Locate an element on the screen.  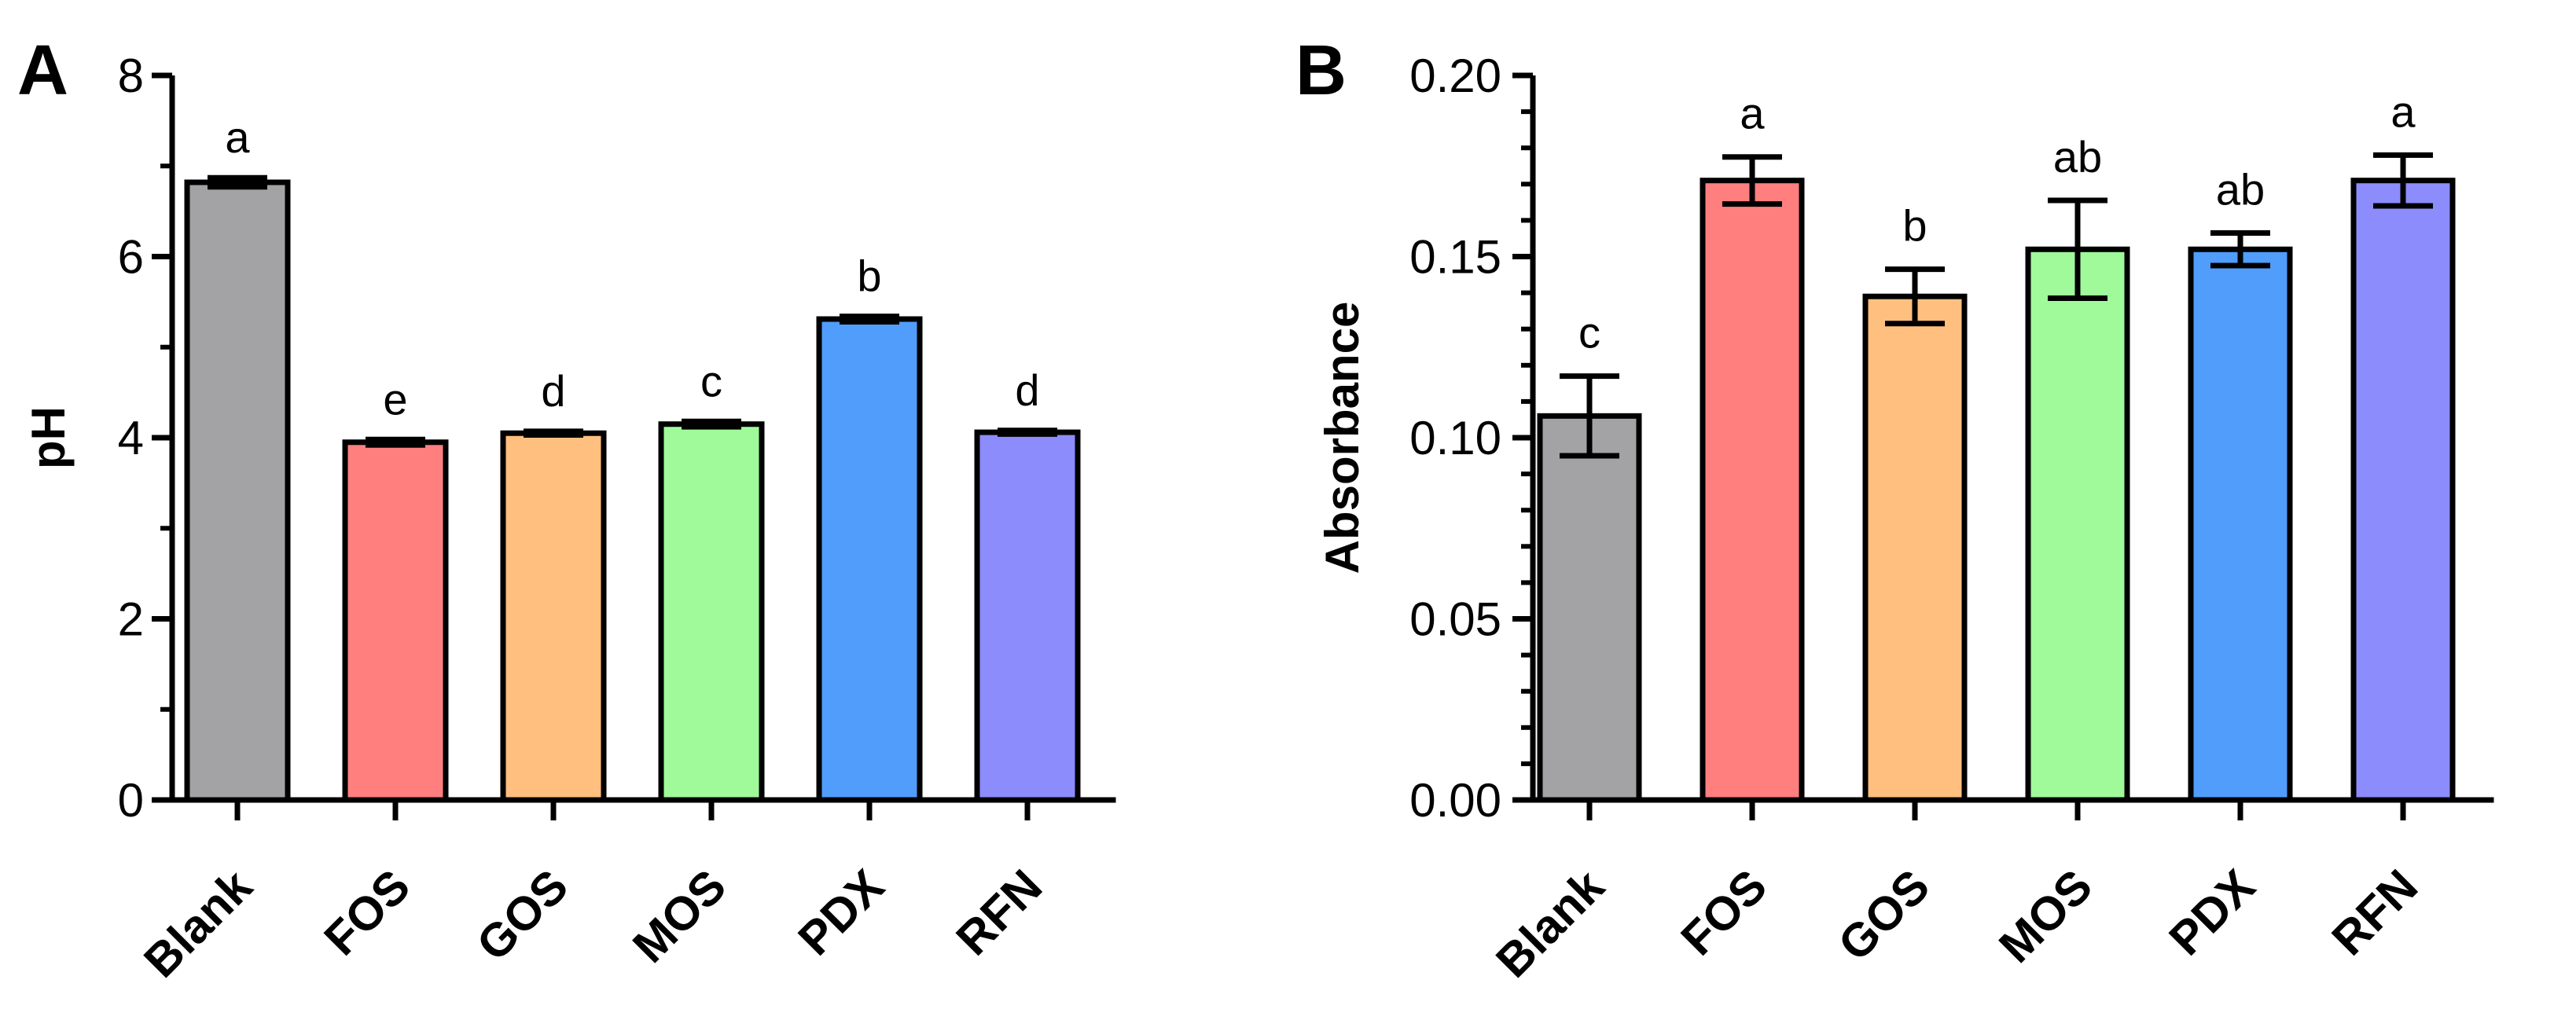
panel-letter: A is located at coordinates (42, 70).